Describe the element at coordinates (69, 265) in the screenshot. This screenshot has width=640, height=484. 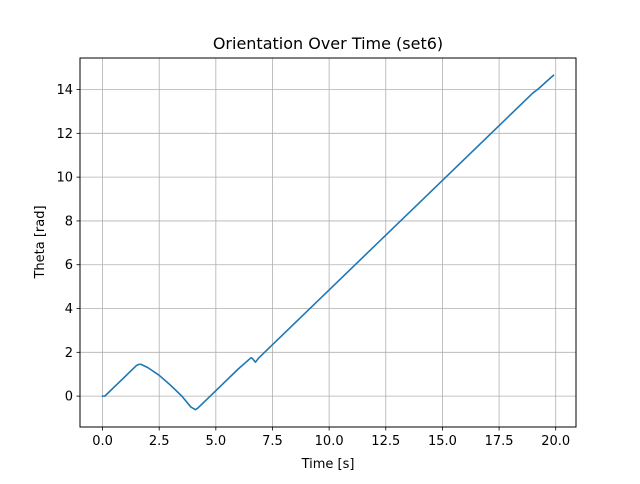
I see `y-tick-label: 6` at that location.